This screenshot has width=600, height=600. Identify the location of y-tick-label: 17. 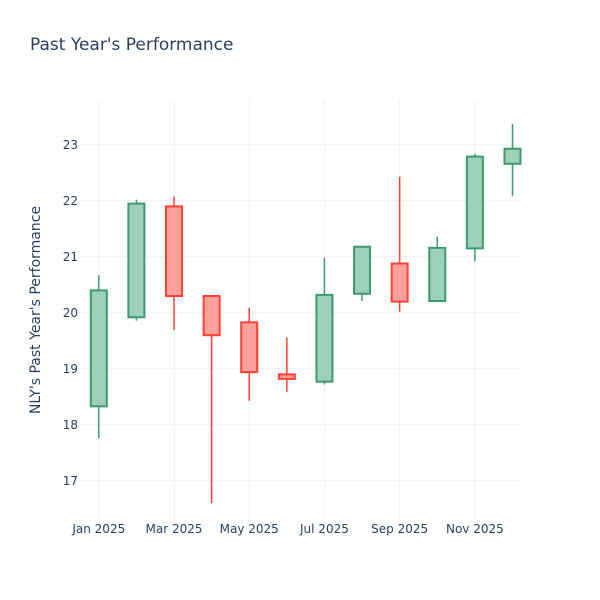
(70, 481).